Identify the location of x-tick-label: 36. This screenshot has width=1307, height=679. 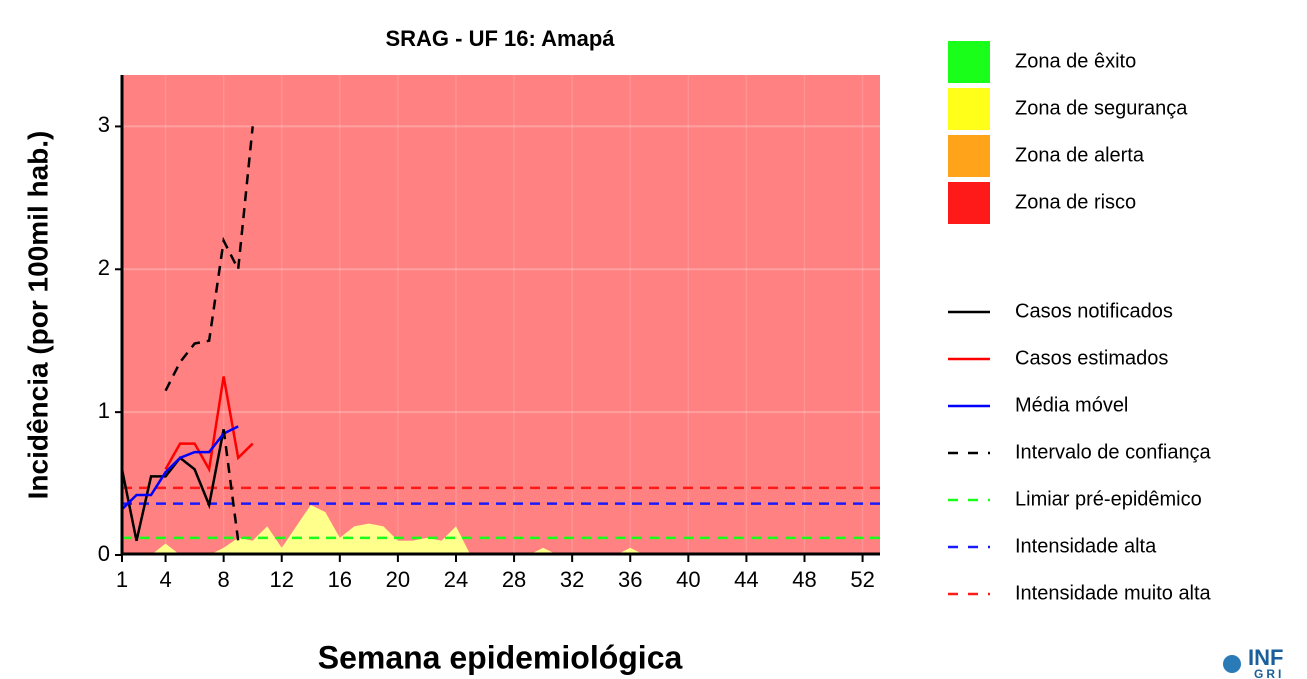
(630, 579).